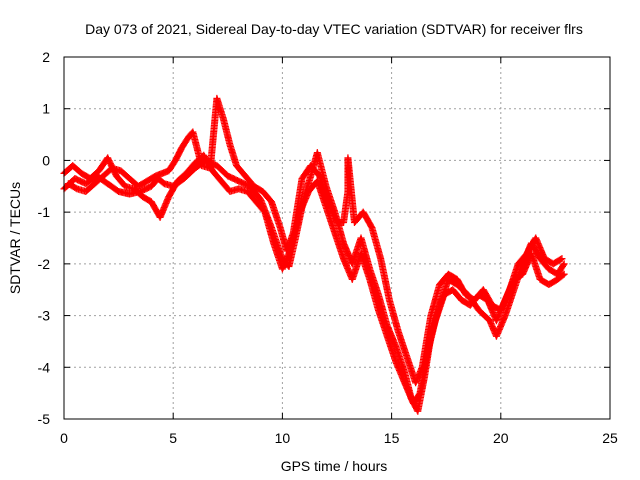 The image size is (640, 480). What do you see at coordinates (44, 212) in the screenshot?
I see `y-tick-label: -1` at bounding box center [44, 212].